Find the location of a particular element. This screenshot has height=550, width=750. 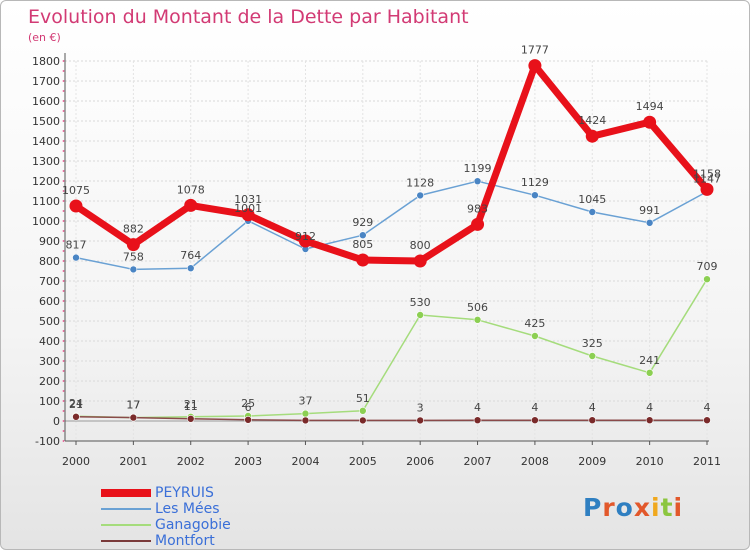

y-tick-label: 1300 is located at coordinates (46, 161).